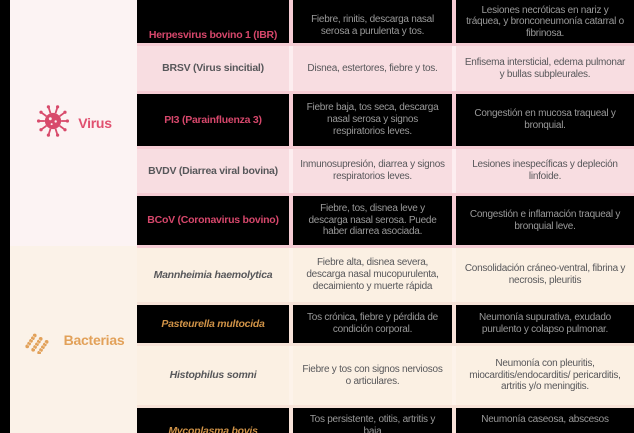 Image resolution: width=634 pixels, height=433 pixels. Describe the element at coordinates (94, 339) in the screenshot. I see `section-bacterias-label: Bacterias` at that location.